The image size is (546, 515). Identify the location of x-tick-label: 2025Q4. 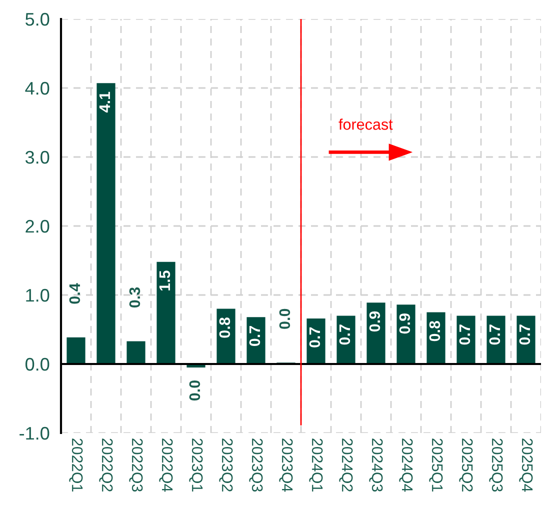
(526, 465).